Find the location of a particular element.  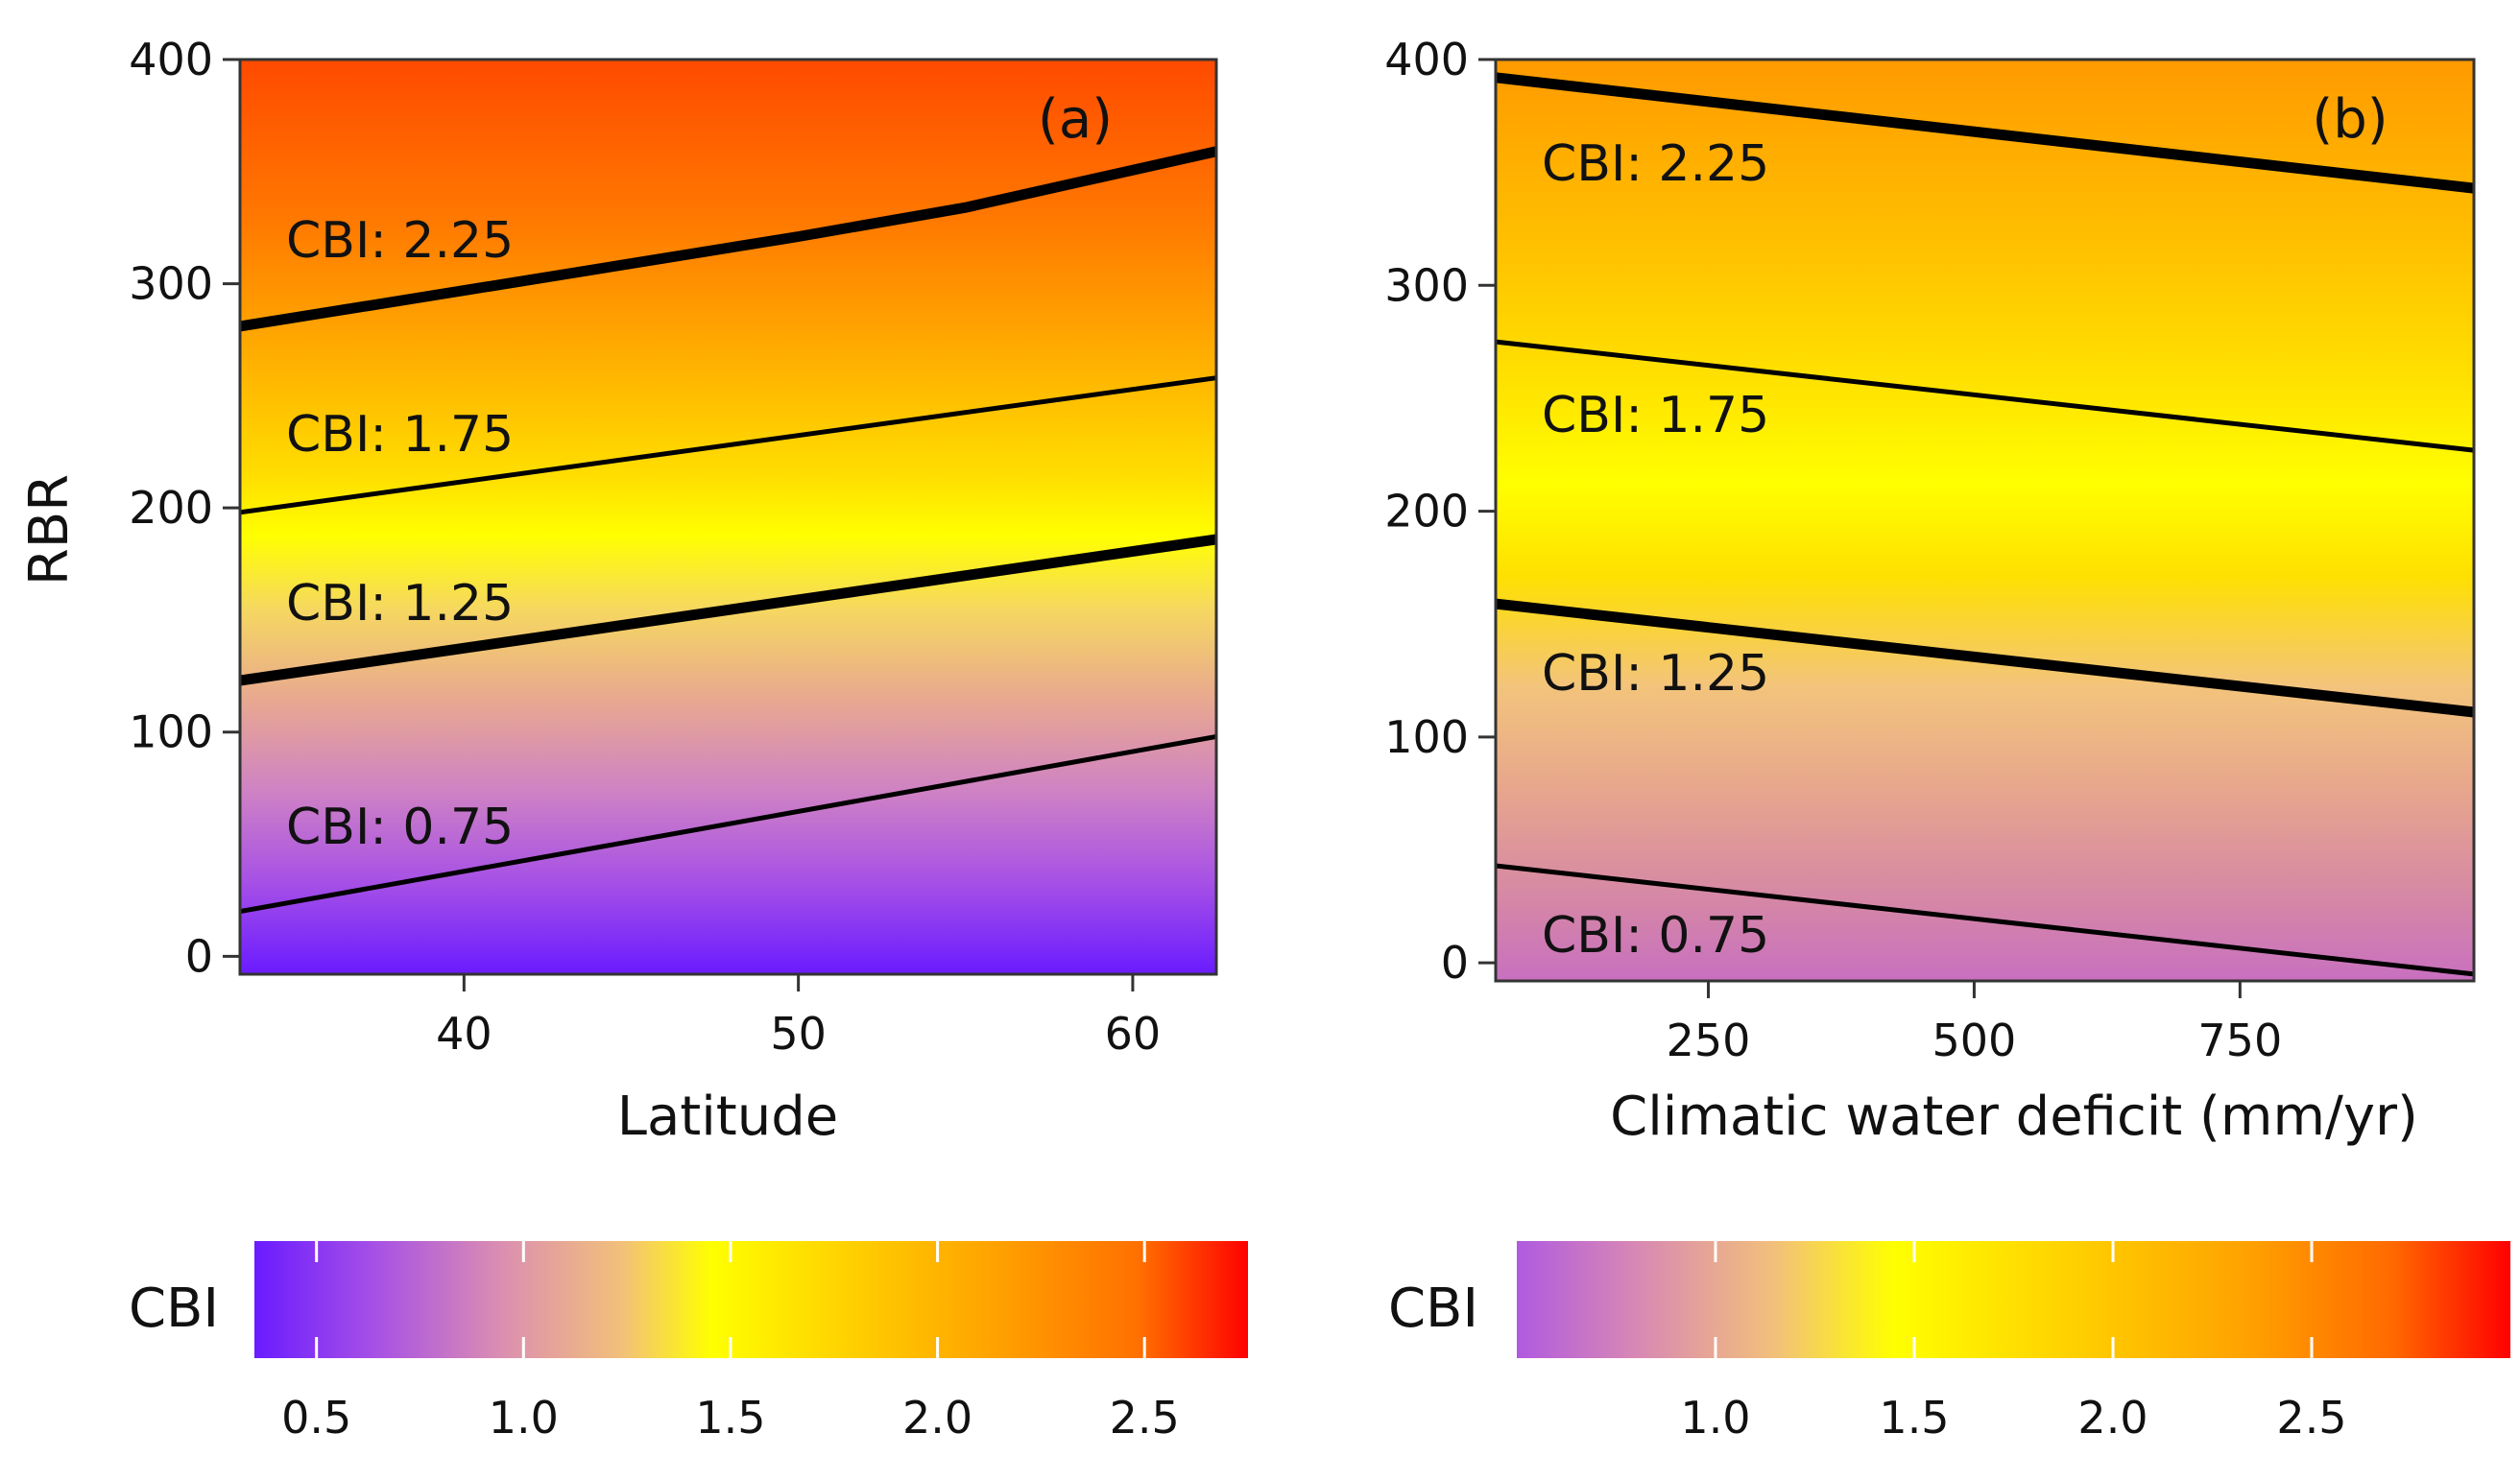

panel-b-colorbar-title: CBI is located at coordinates (1433, 1309).